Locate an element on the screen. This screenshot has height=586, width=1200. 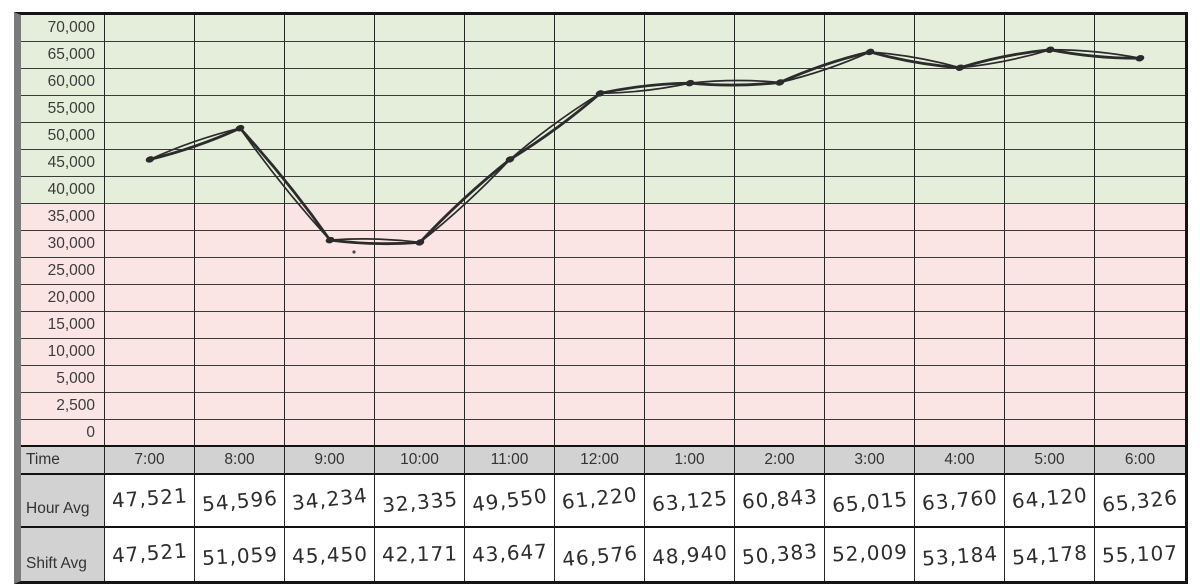
handwritten-shift-avg: 50,383 is located at coordinates (779, 553).